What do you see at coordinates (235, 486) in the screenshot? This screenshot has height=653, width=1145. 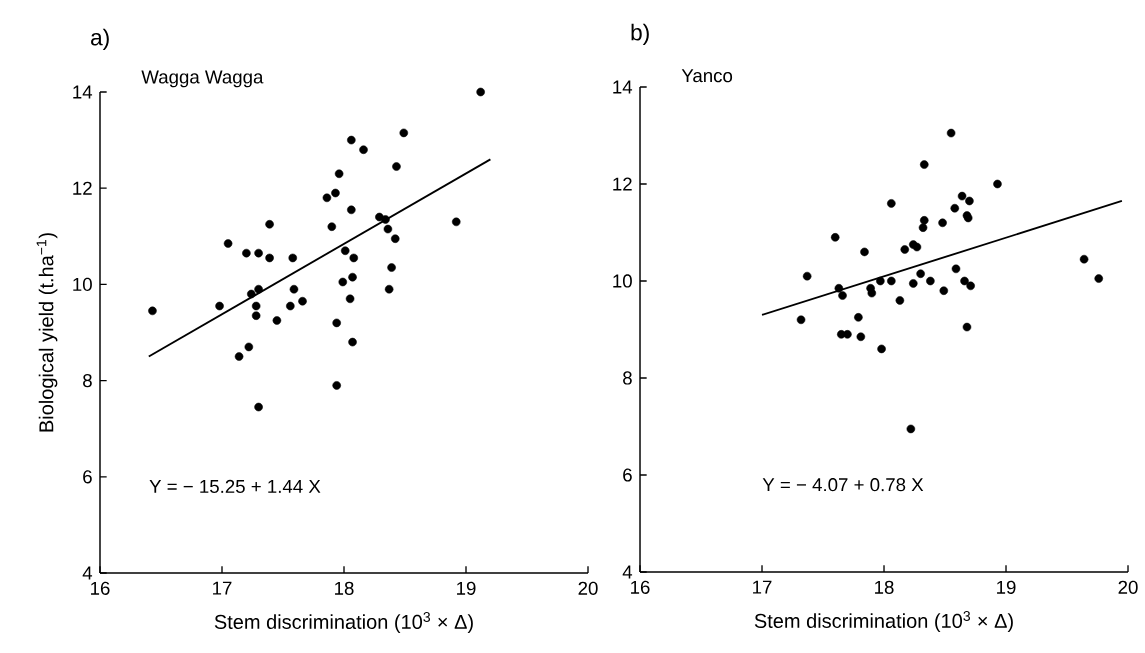 I see `annotation: Y = − 15.25 + 1.44 X` at bounding box center [235, 486].